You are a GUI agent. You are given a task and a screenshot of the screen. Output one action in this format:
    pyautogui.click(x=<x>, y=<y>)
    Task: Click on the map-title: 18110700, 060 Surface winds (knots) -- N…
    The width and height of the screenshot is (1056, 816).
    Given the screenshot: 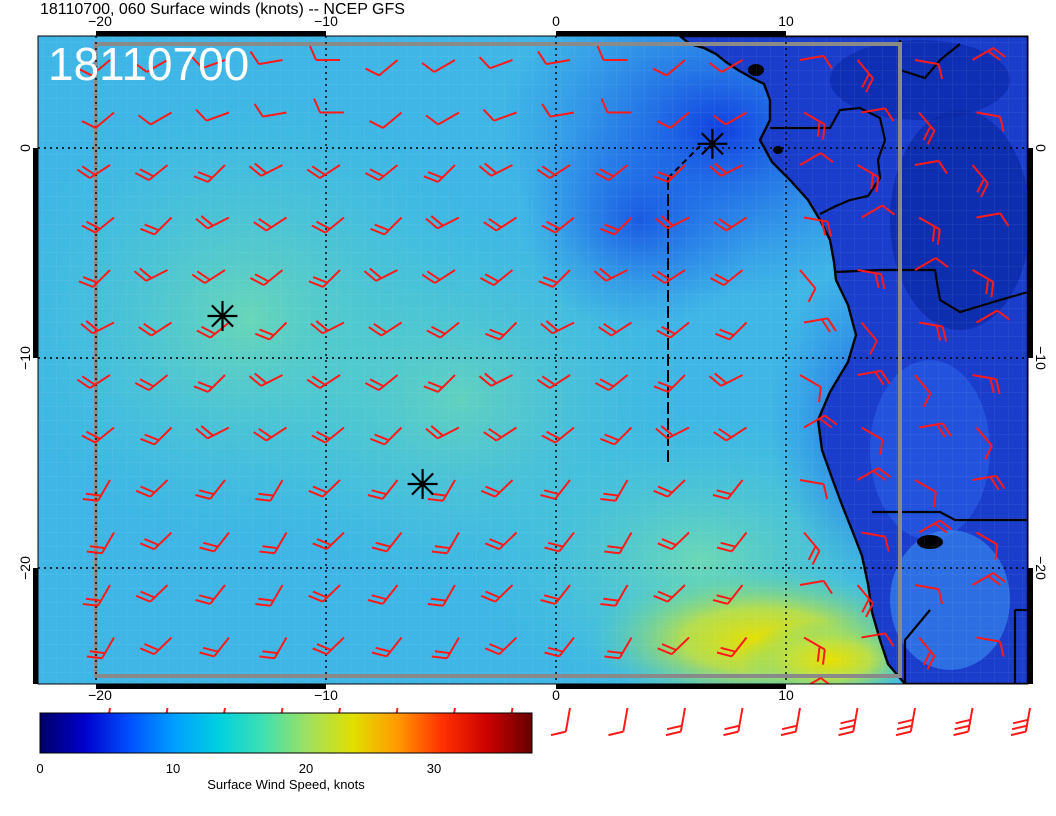 What is the action you would take?
    pyautogui.click(x=222, y=9)
    